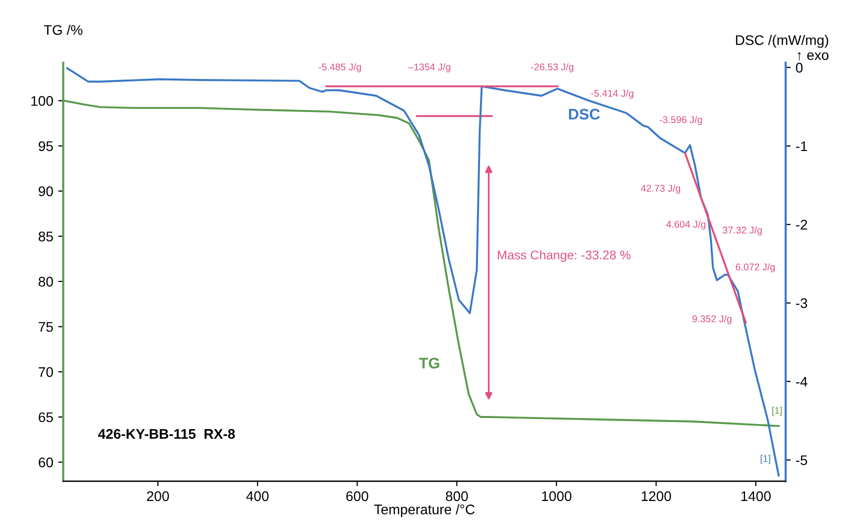 The image size is (843, 523). Describe the element at coordinates (45, 191) in the screenshot. I see `y-tick-label: 90` at that location.